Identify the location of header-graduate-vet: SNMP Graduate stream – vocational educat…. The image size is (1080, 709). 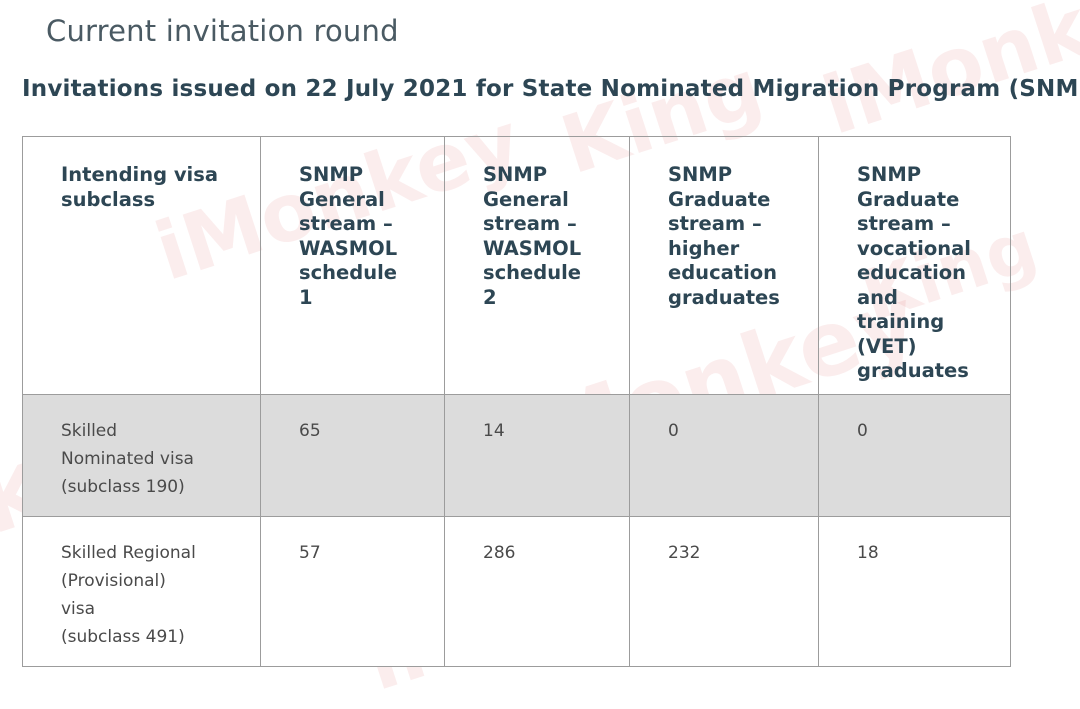
(914, 265).